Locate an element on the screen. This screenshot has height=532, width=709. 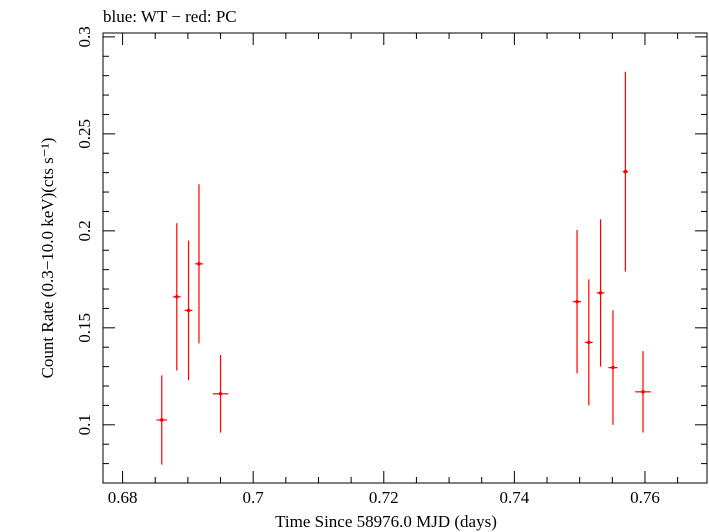
x-tick-label: 0.68 is located at coordinates (123, 497).